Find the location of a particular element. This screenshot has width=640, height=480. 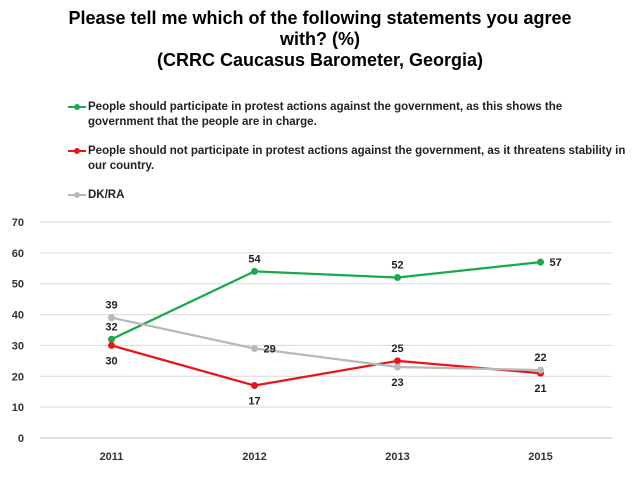

data-label: 21 is located at coordinates (540, 389).